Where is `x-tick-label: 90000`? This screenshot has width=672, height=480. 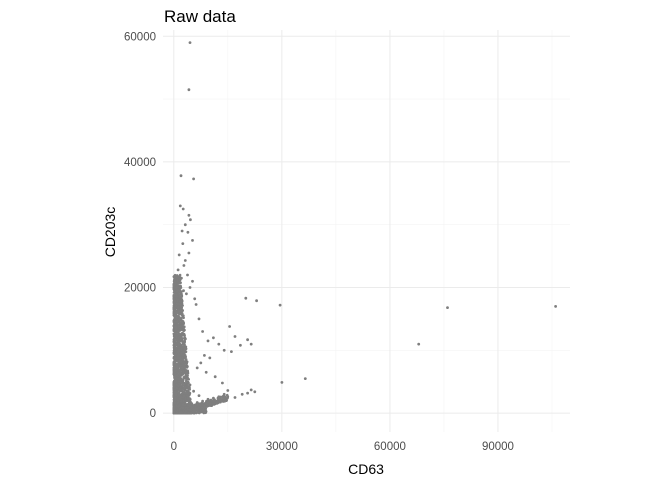 x-tick-label: 90000 is located at coordinates (498, 447).